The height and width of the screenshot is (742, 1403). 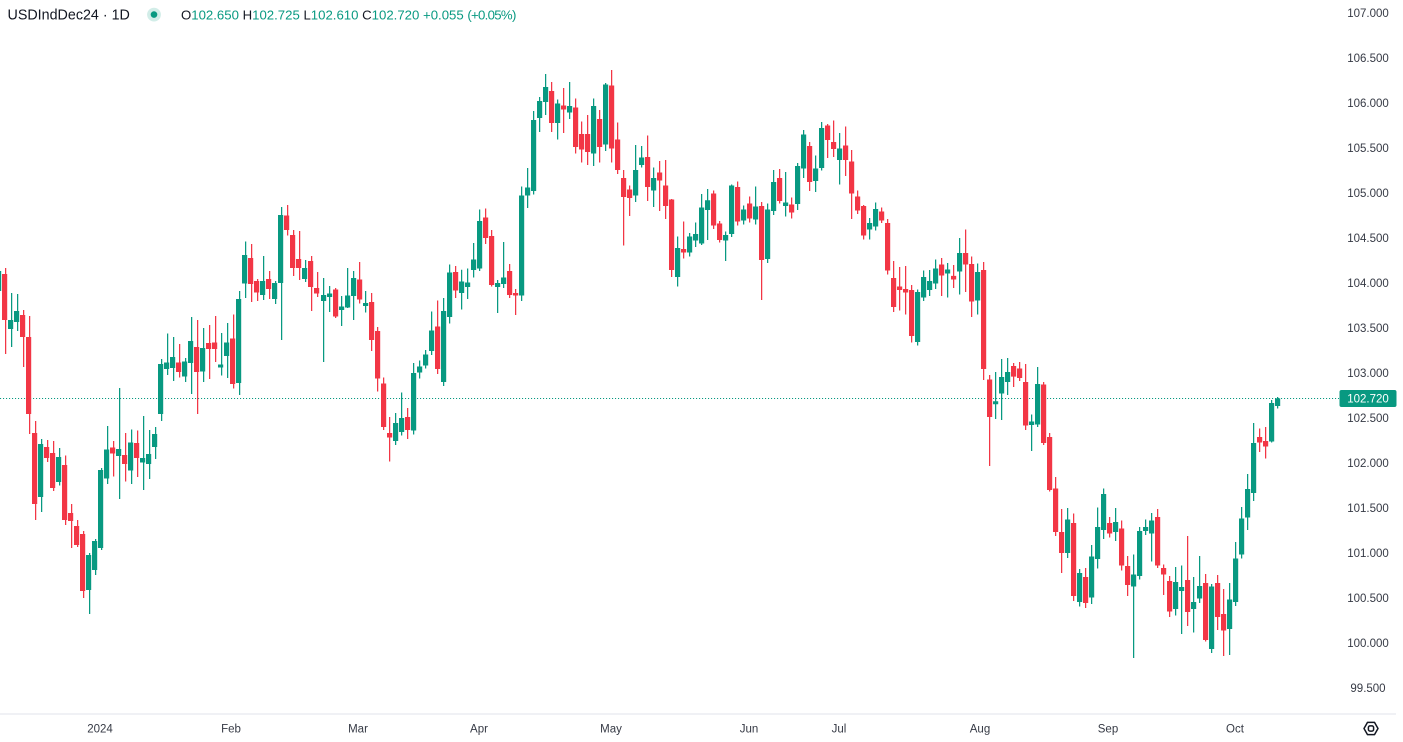 I want to click on svg-text: May, so click(x=611, y=730).